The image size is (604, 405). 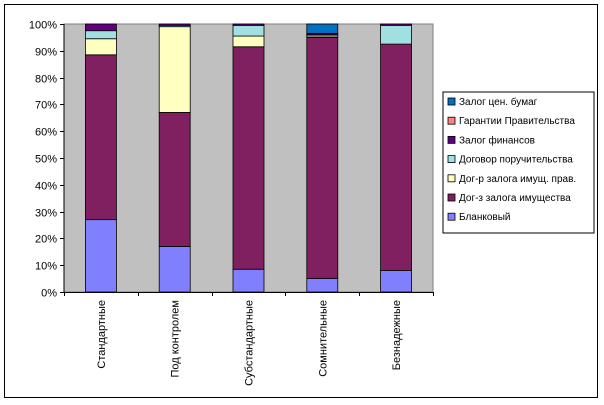 I want to click on x-tick-label: Субстандартные, so click(x=250, y=343).